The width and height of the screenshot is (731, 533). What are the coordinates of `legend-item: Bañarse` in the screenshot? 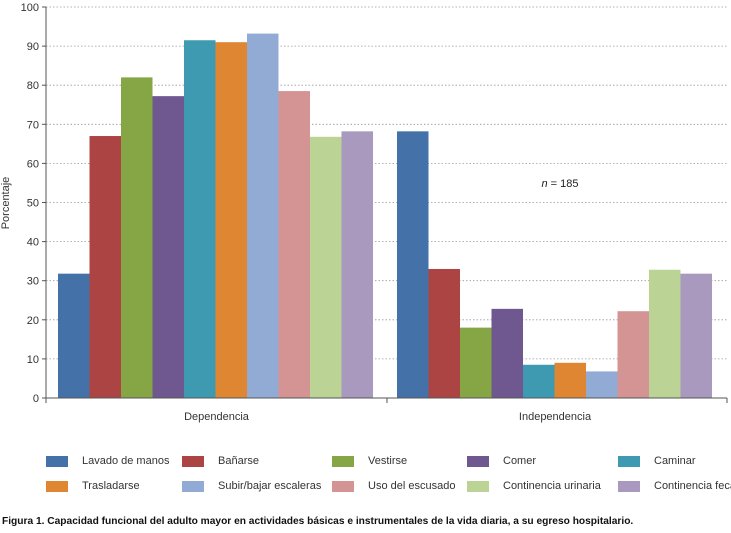 It's located at (220, 461).